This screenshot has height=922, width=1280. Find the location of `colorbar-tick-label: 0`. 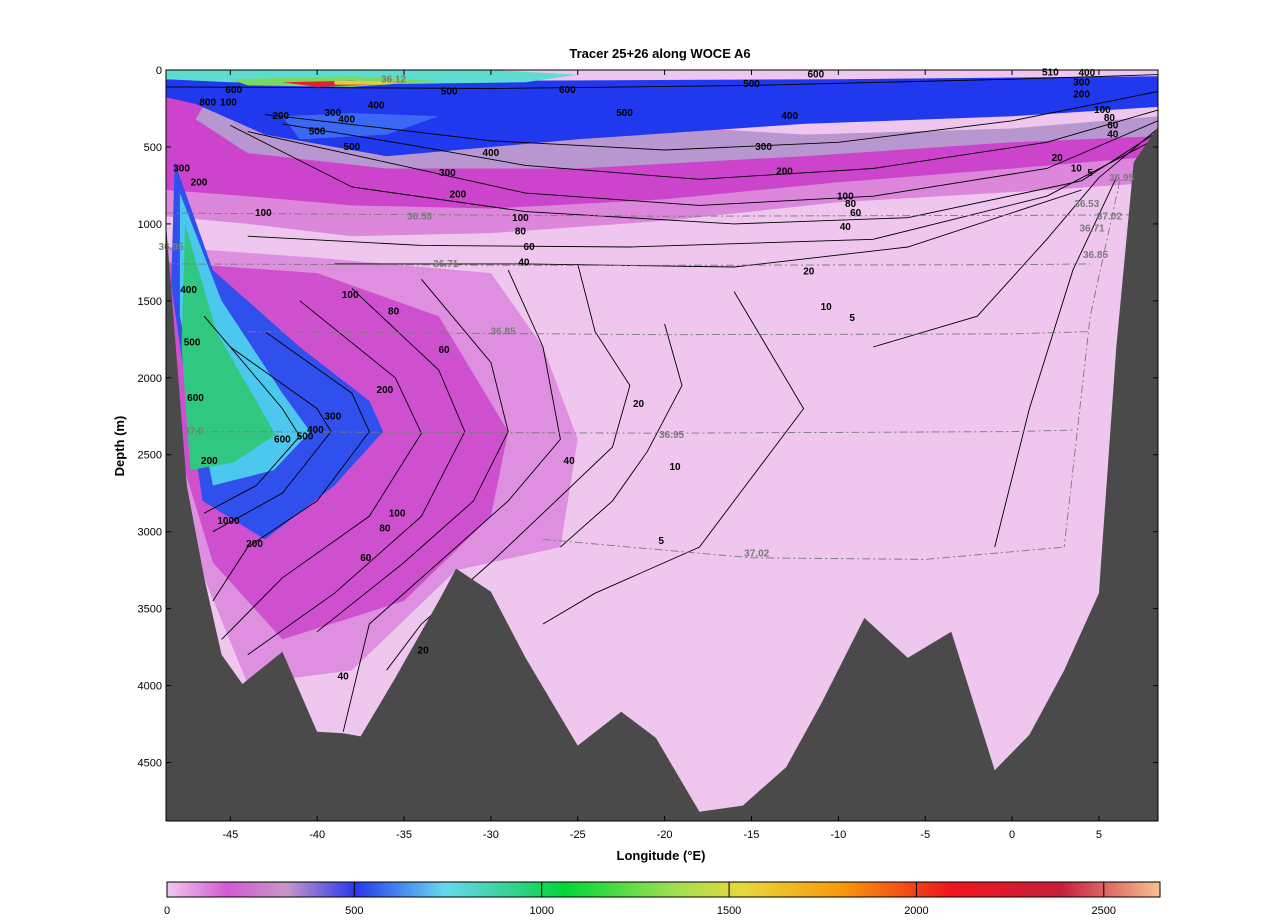

colorbar-tick-label: 0 is located at coordinates (167, 911).